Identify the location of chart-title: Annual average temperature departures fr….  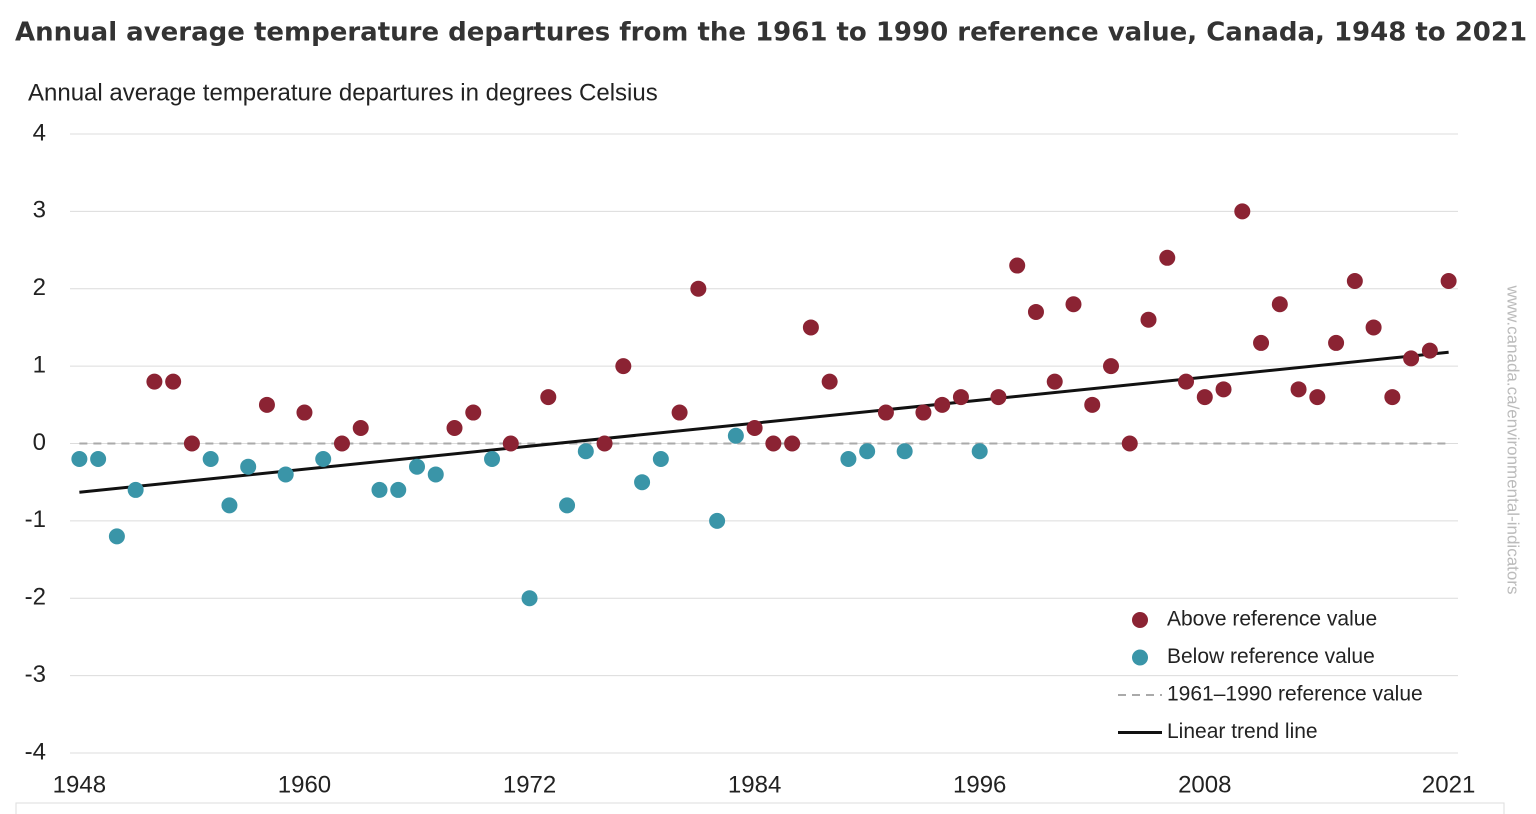
(771, 33).